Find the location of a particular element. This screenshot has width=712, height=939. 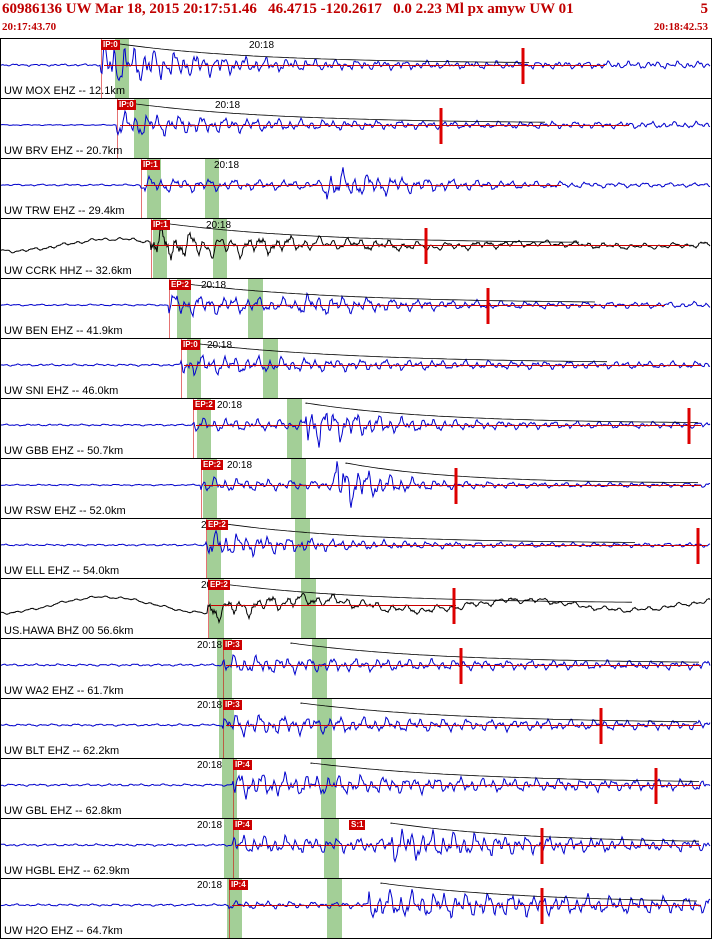

trace-row: IP:3 20:18 UW WA2 EHZ -- 61.7km is located at coordinates (356, 669).